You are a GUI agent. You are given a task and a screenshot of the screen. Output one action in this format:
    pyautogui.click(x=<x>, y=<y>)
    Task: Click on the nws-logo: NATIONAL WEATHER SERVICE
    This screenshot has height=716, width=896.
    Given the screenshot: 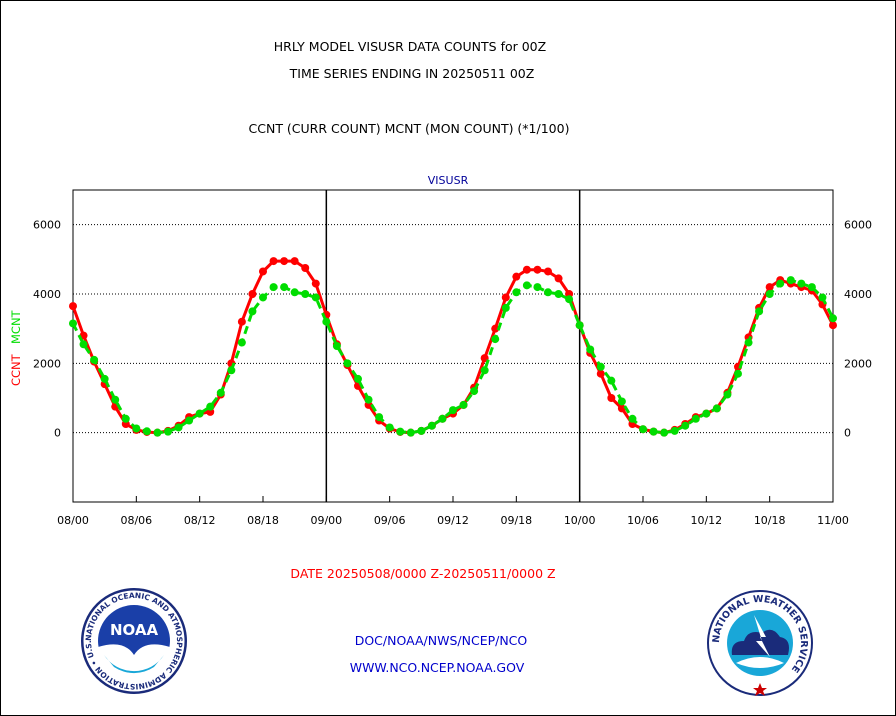 What is the action you would take?
    pyautogui.click(x=760, y=643)
    